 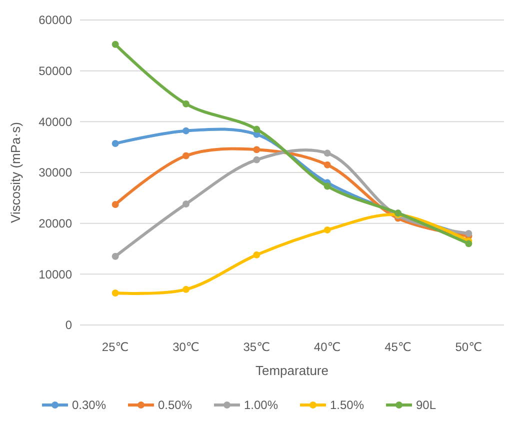 I want to click on legend-label: 0.50%, so click(x=175, y=405).